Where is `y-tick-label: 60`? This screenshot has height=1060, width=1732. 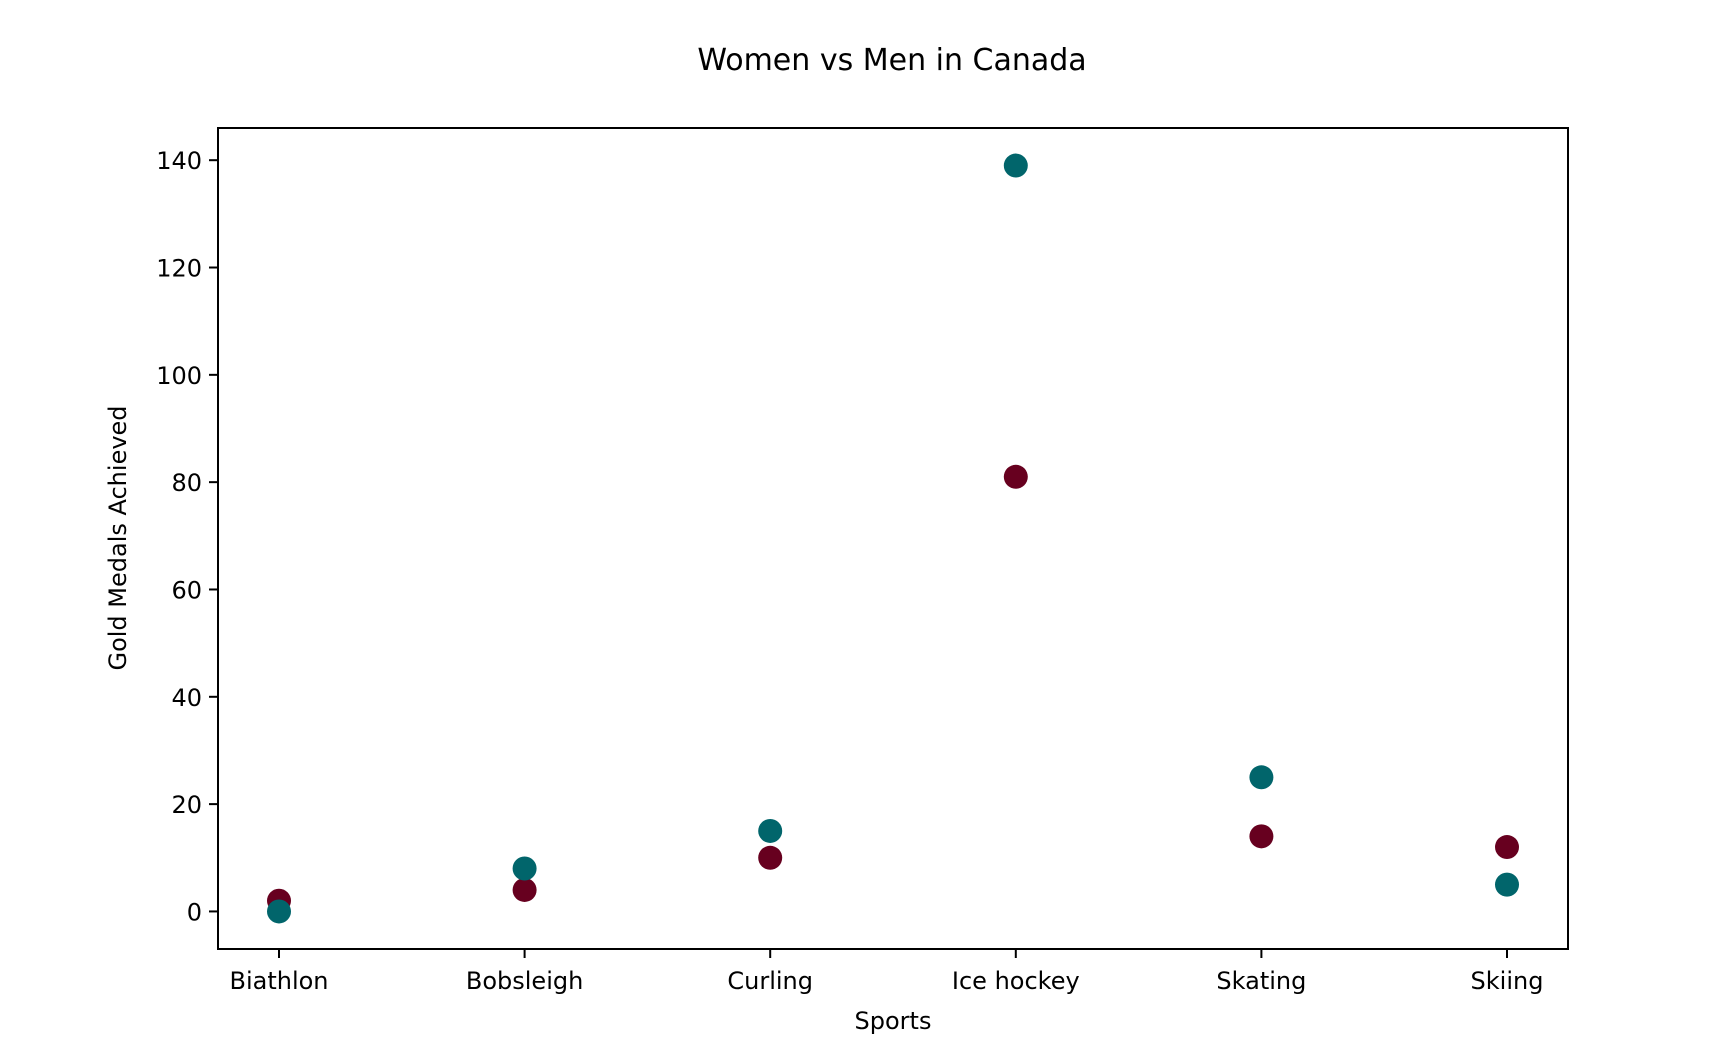
y-tick-label: 60 is located at coordinates (186, 590).